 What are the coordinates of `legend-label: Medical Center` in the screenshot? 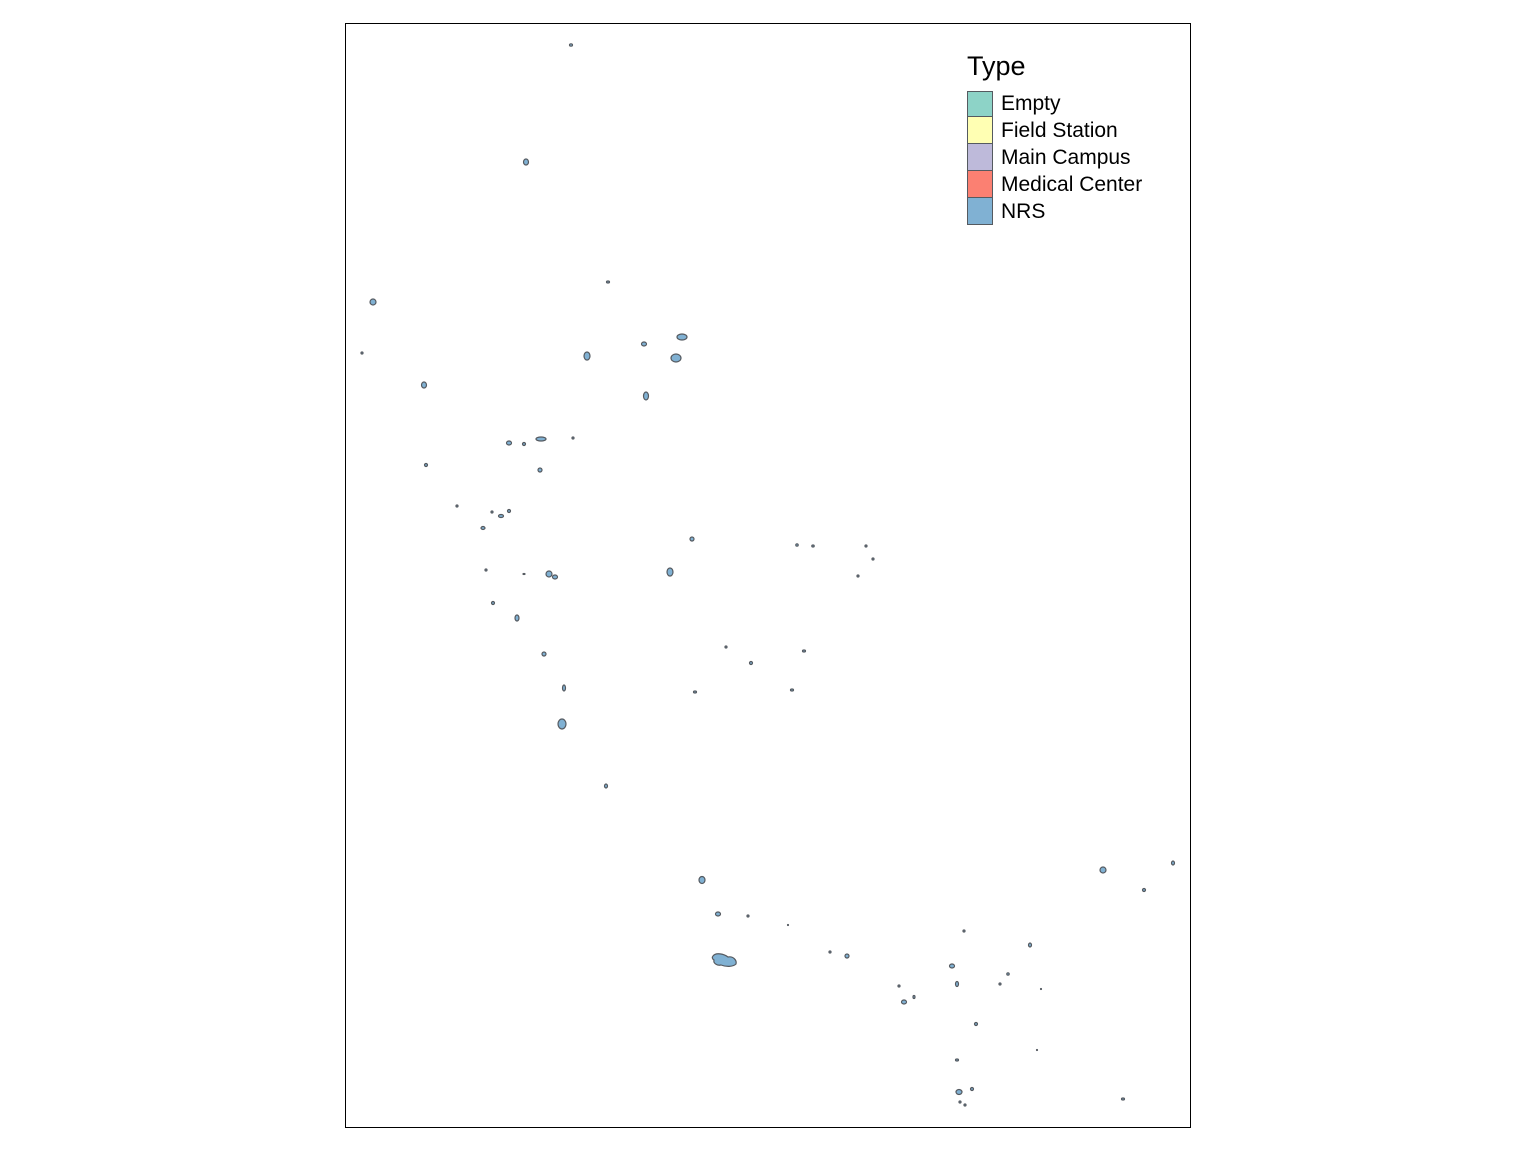 It's located at (1072, 184).